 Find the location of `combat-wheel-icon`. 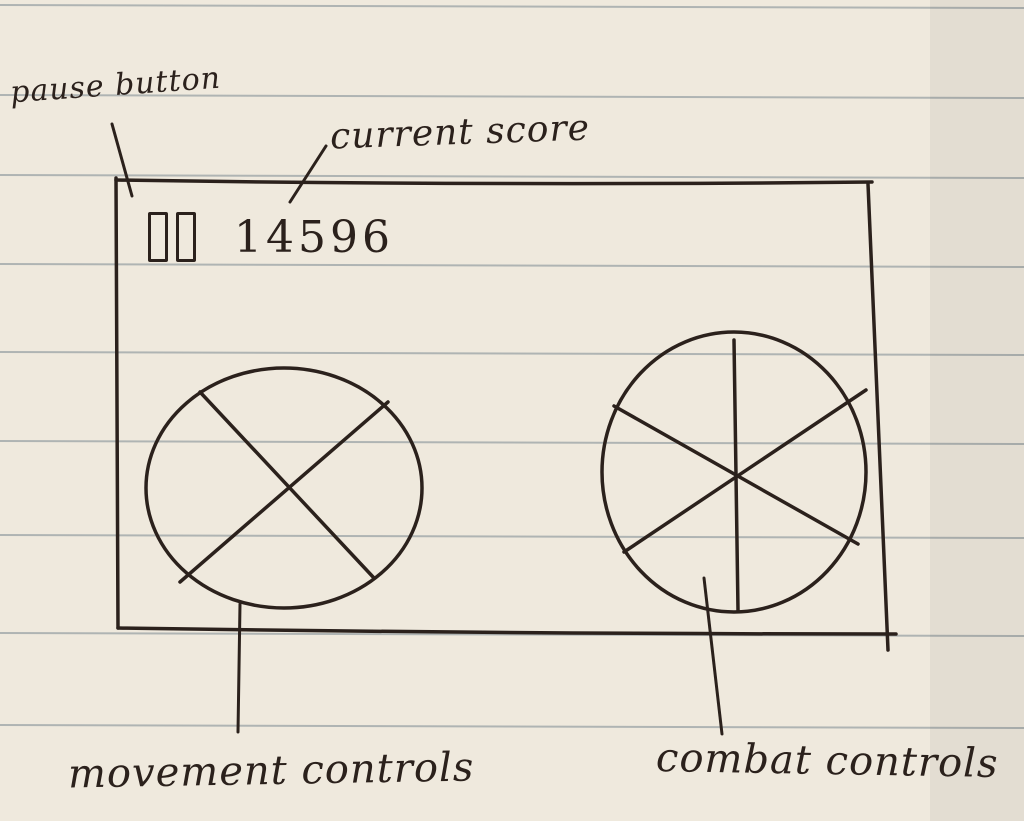

combat-wheel-icon is located at coordinates (734, 472).